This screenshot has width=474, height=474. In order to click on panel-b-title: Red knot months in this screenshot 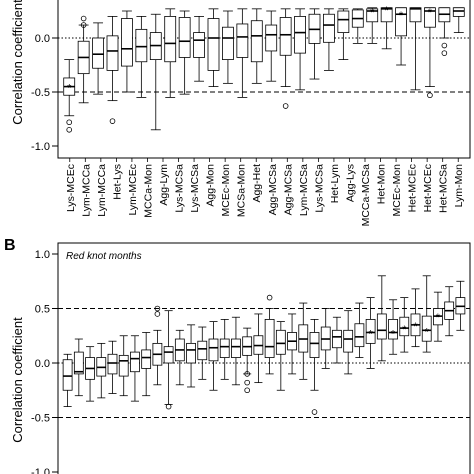, I will do `click(104, 256)`.